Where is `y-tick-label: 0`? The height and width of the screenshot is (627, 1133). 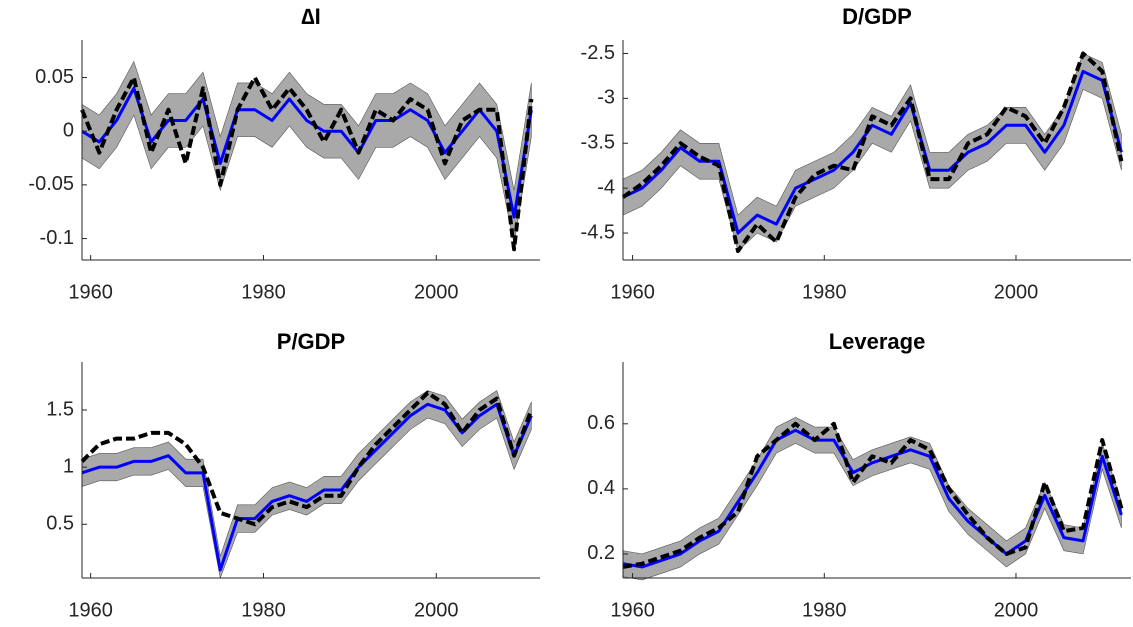
y-tick-label: 0 is located at coordinates (68, 131).